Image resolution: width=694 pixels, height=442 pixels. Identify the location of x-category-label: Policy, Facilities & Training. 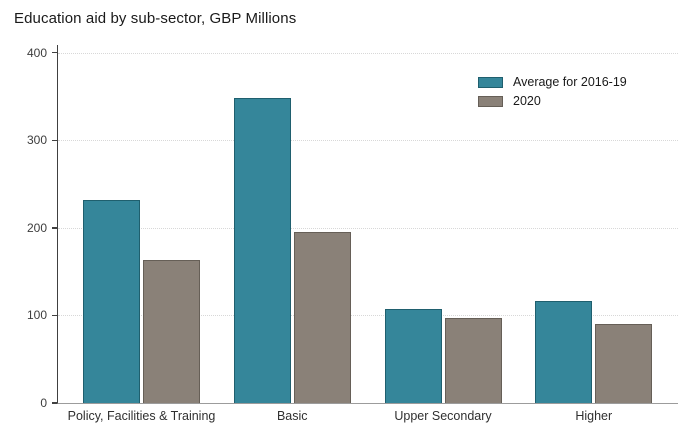
(141, 416).